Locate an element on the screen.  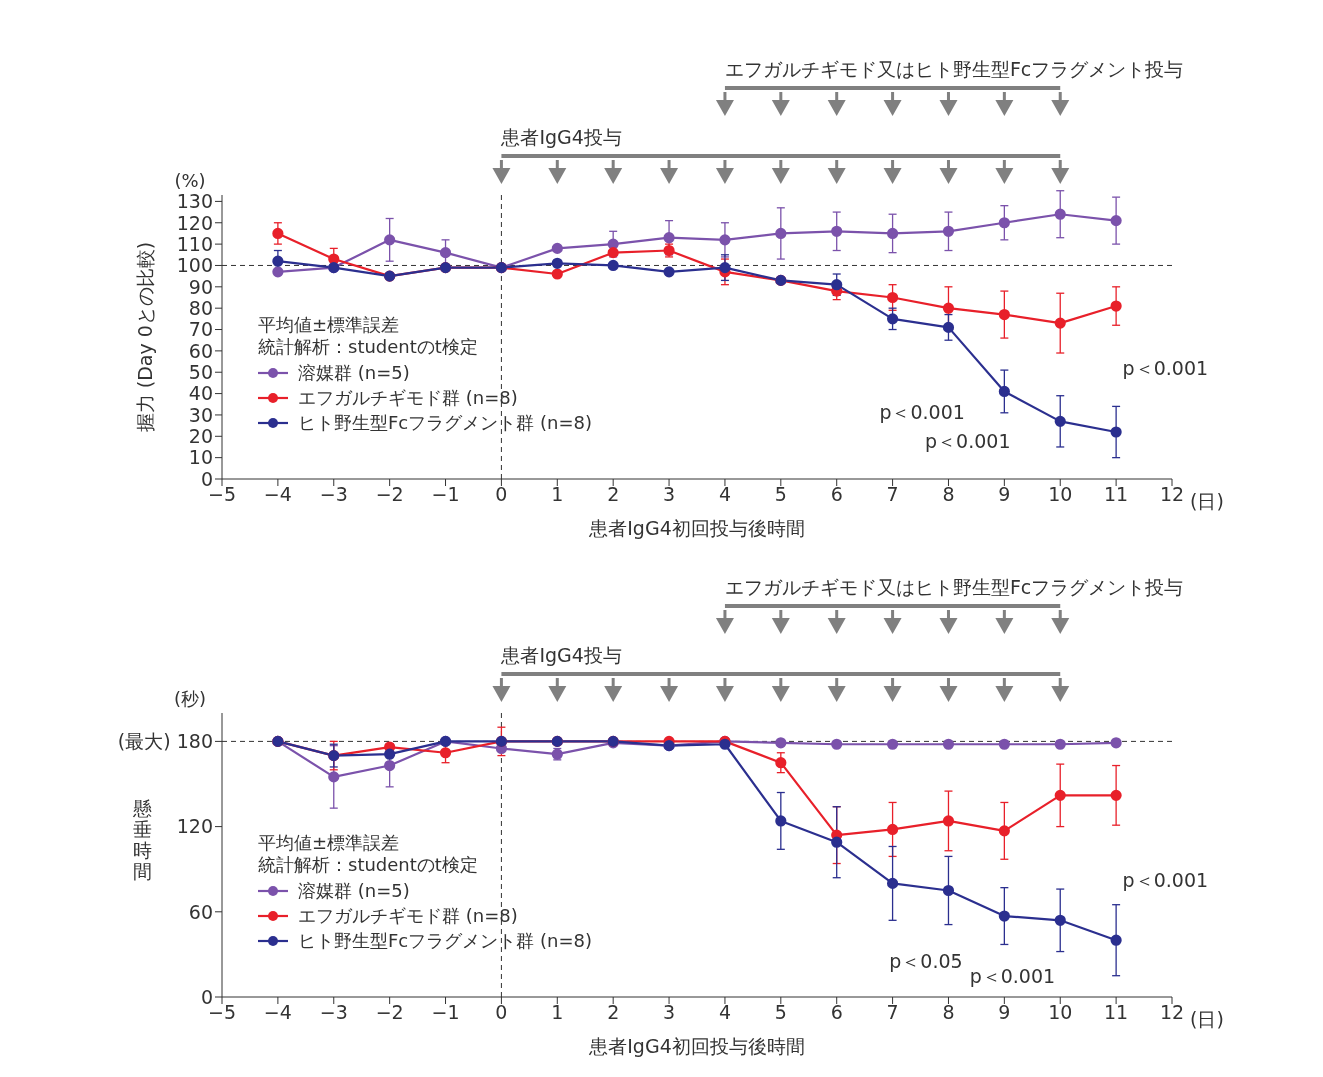
y-tick-label: 40 is located at coordinates (200, 393).